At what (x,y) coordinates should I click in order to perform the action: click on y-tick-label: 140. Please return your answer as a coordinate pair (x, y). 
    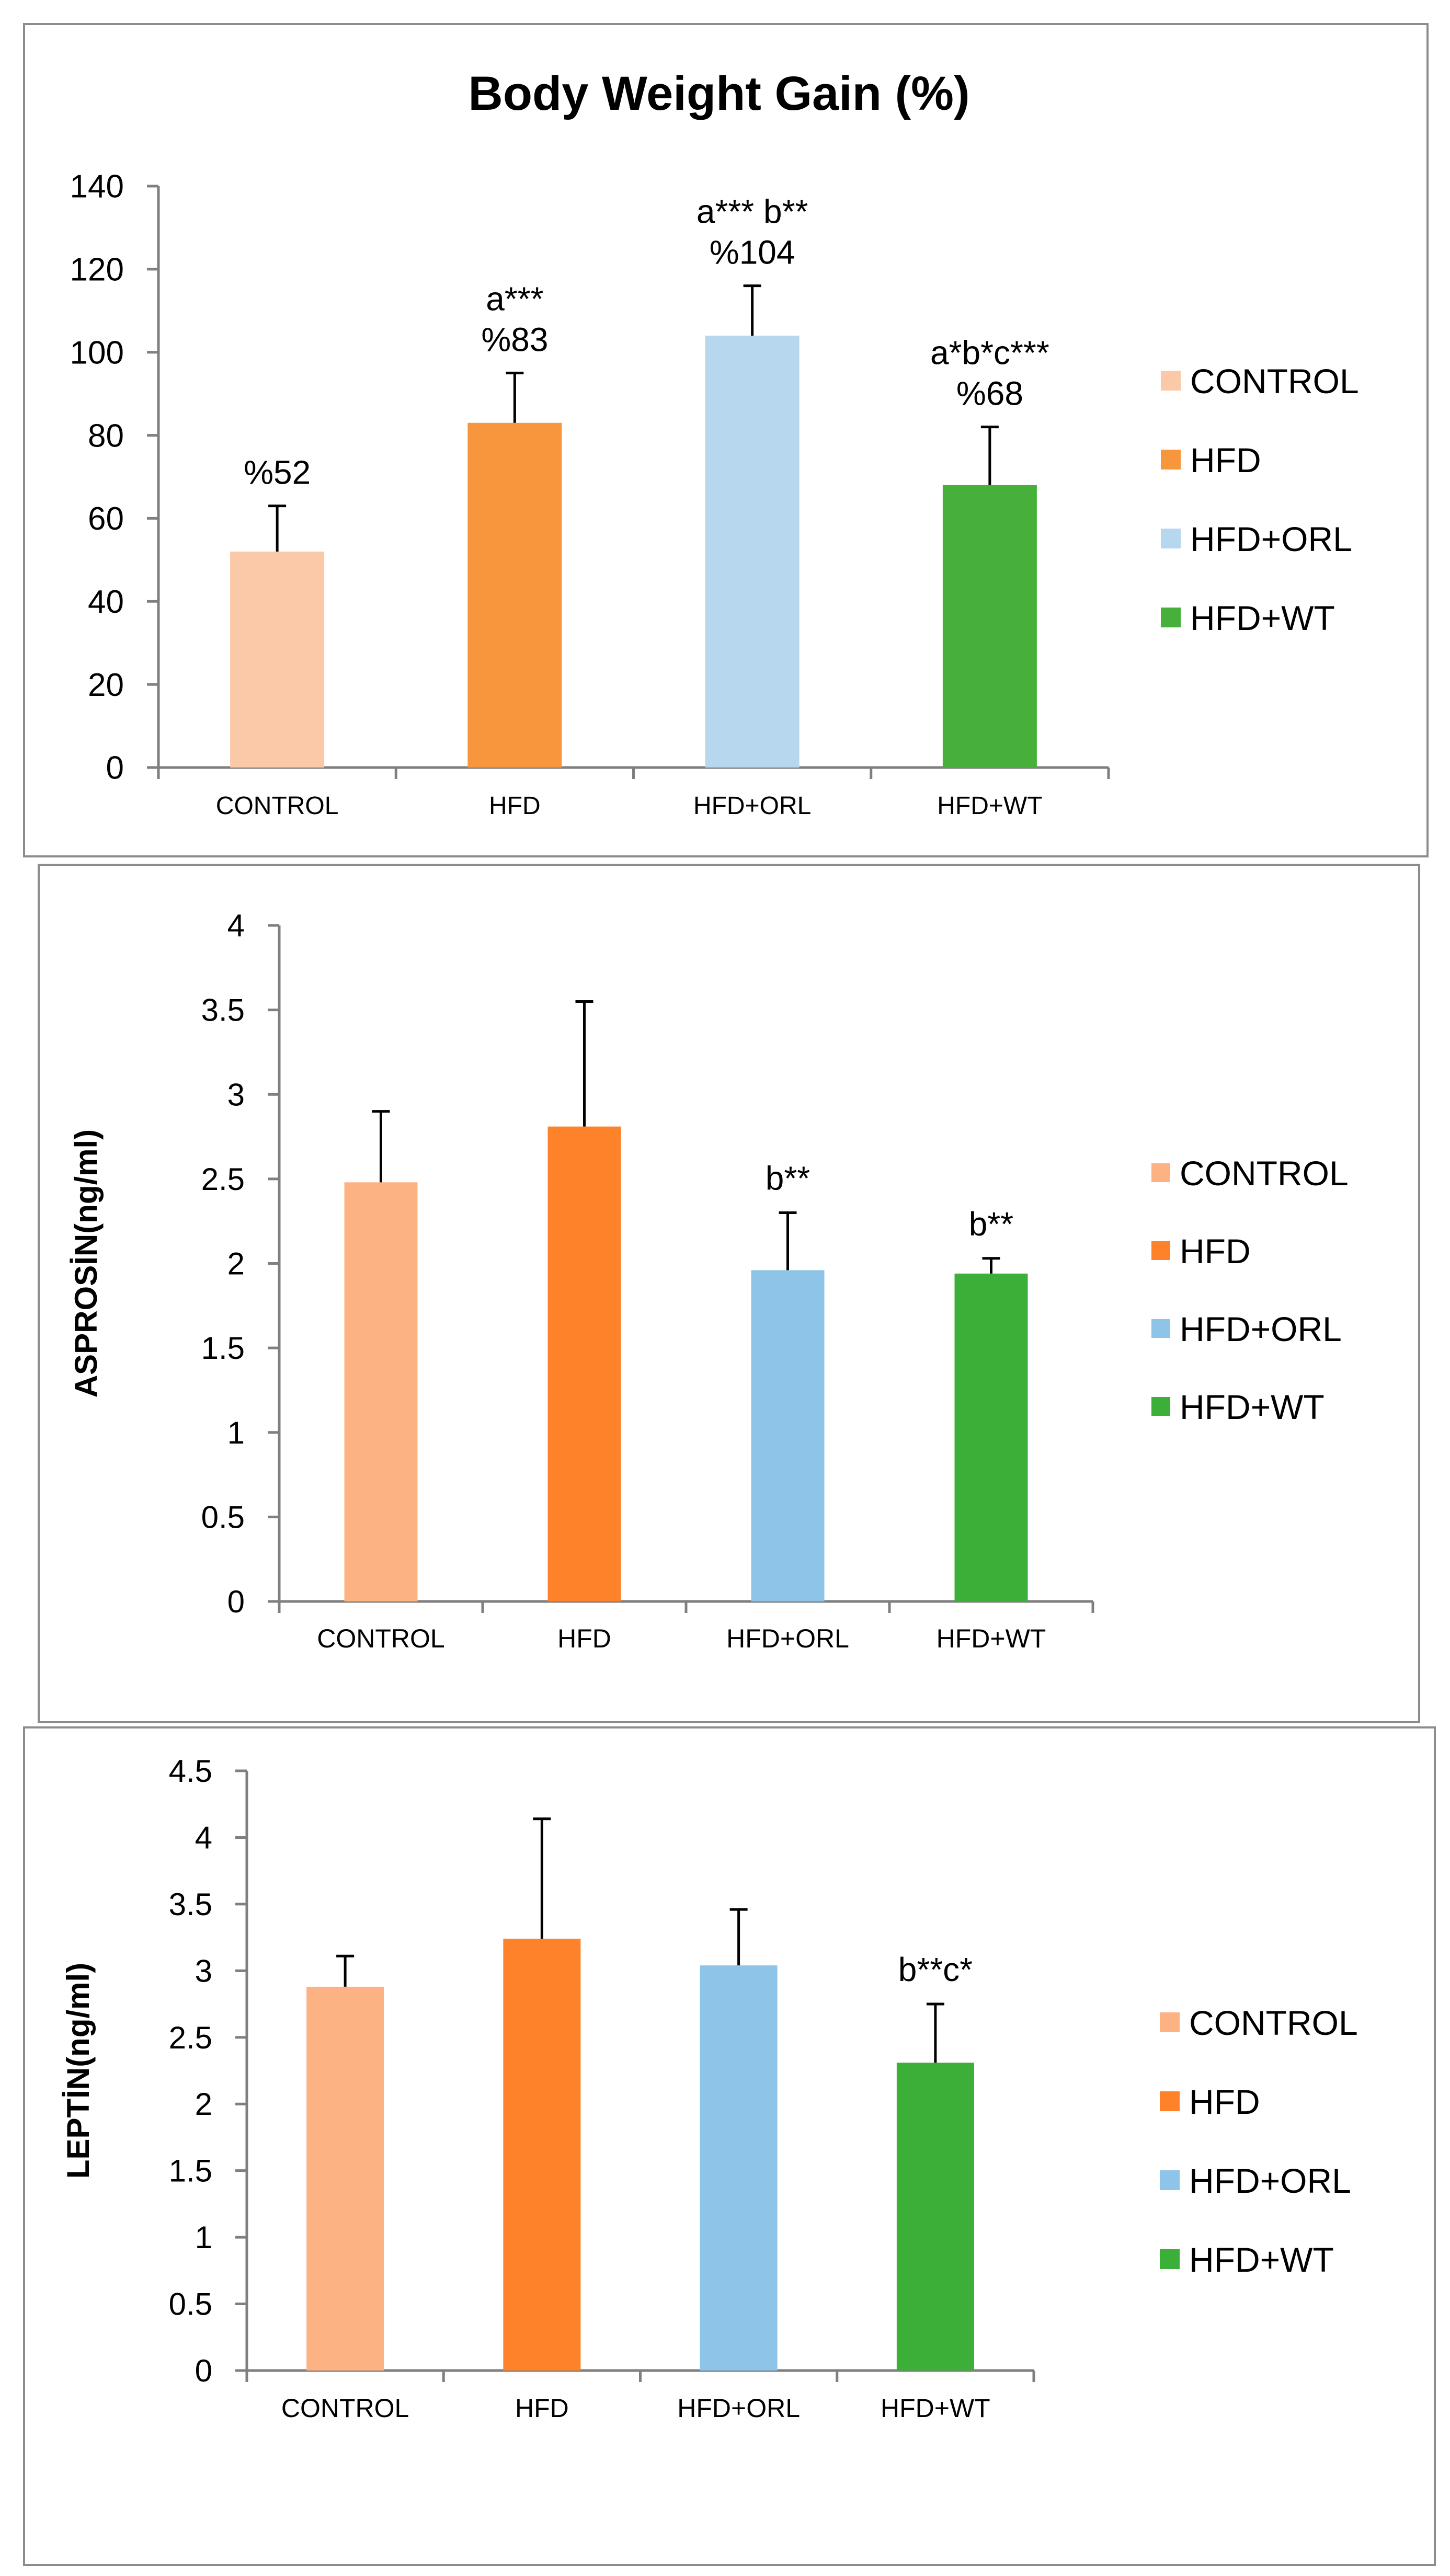
    Looking at the image, I should click on (97, 187).